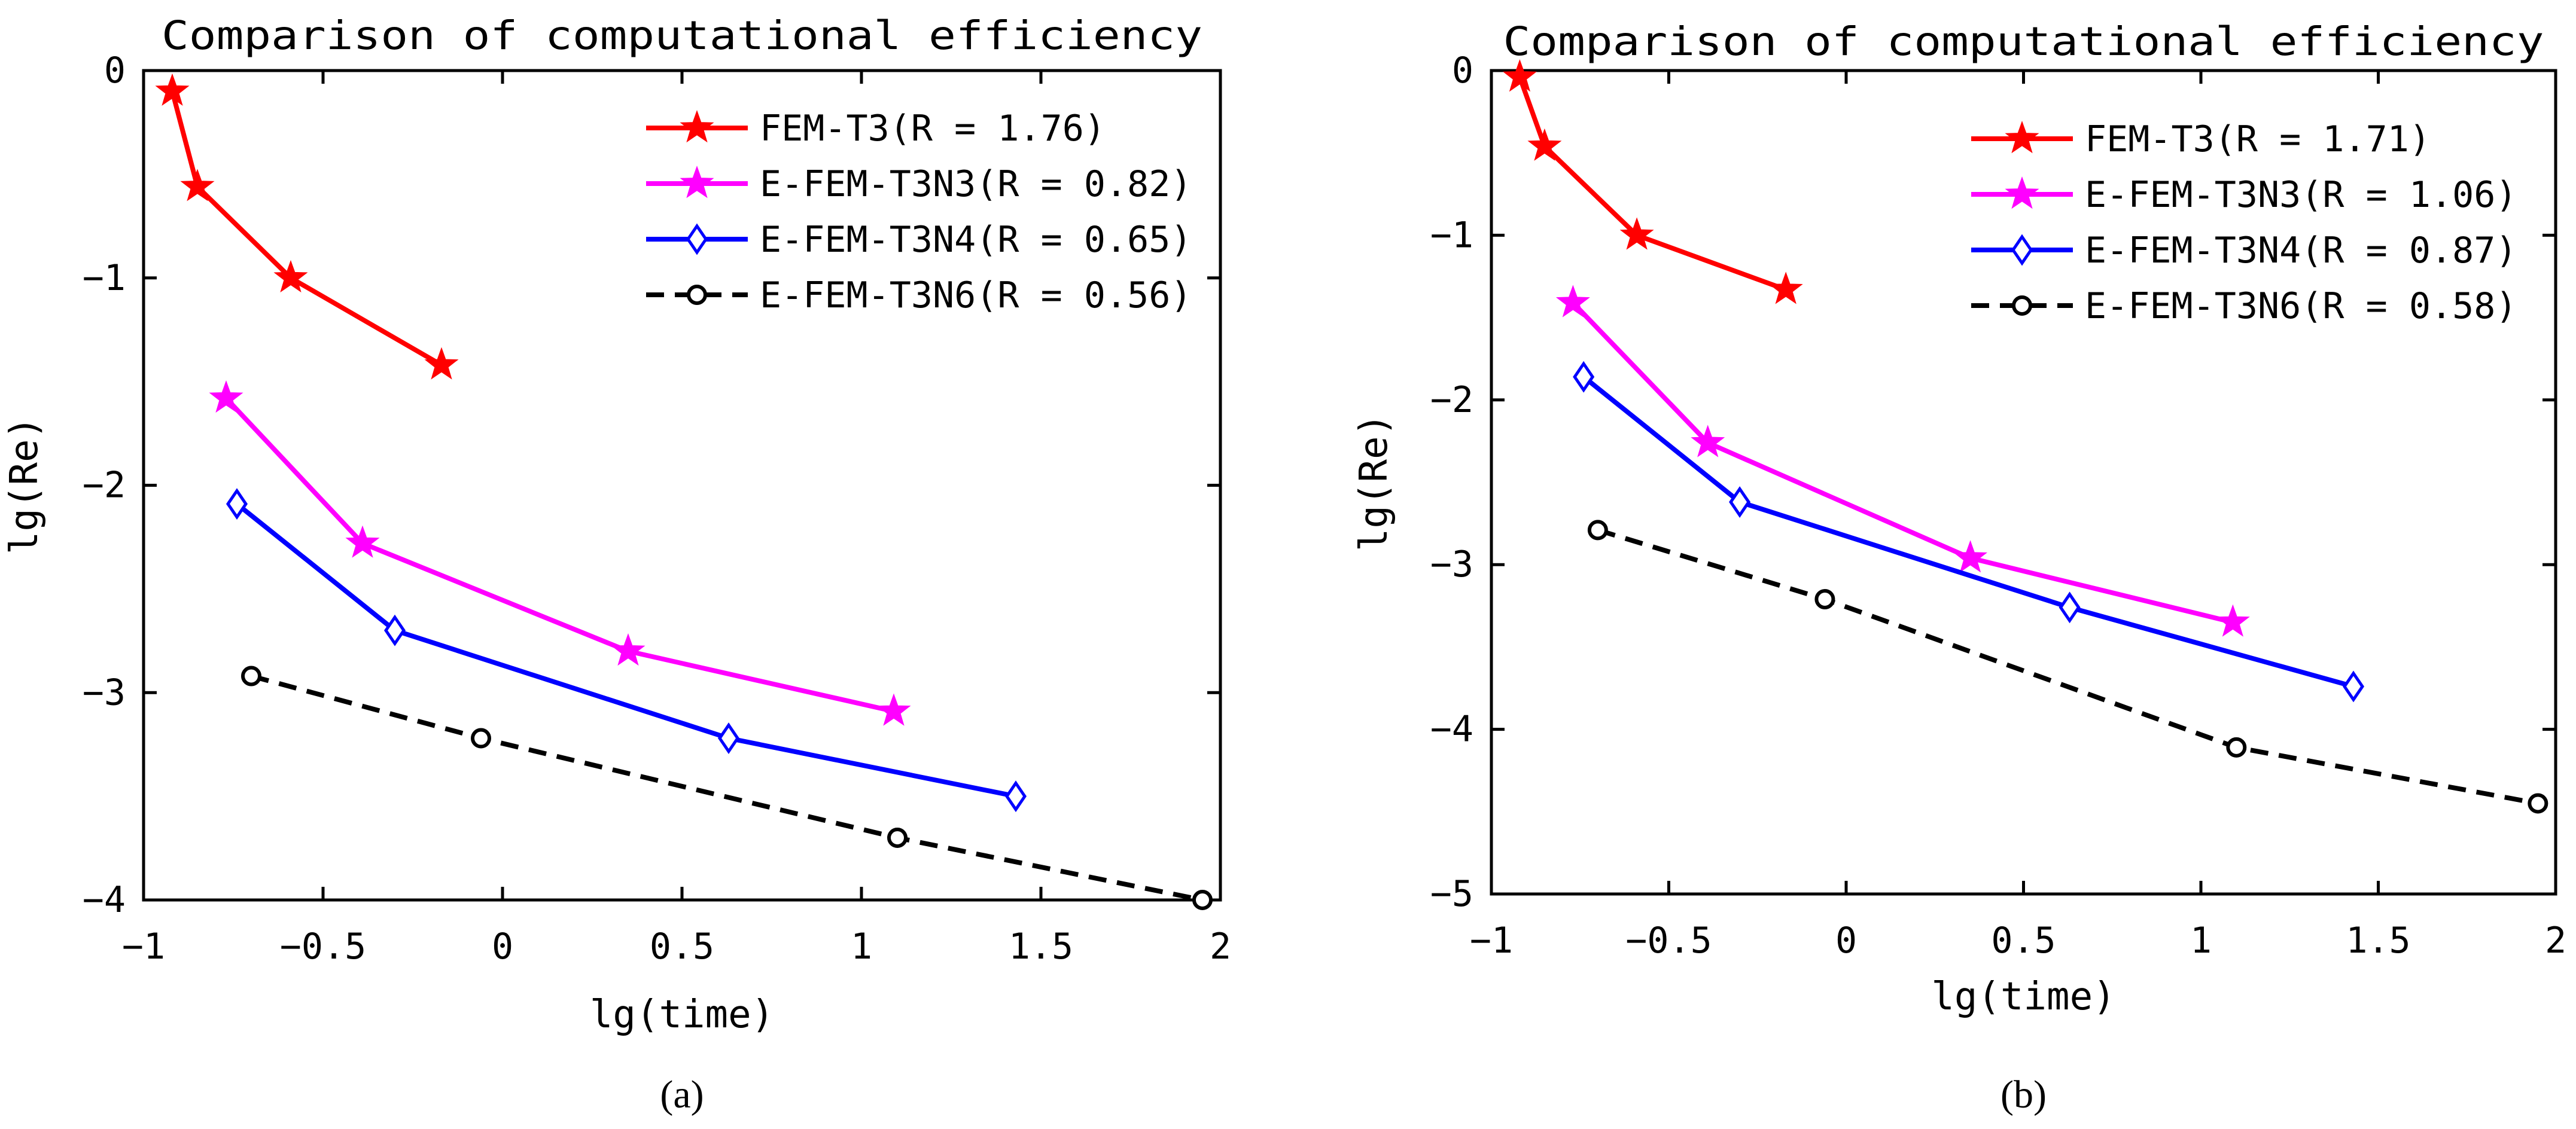 The width and height of the screenshot is (2576, 1129). Describe the element at coordinates (976, 240) in the screenshot. I see `legend-entry: E-FEM-T3N4(R = 0.65)` at that location.